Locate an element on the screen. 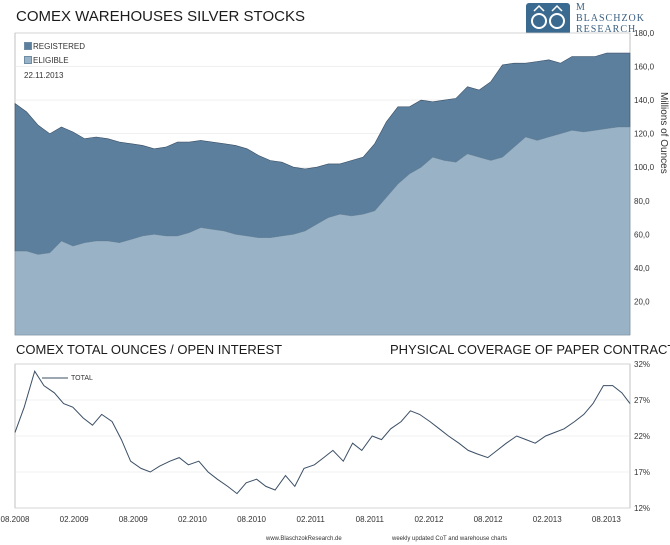 This screenshot has width=670, height=545. x-tick-label-2: 02.2013 is located at coordinates (547, 519).